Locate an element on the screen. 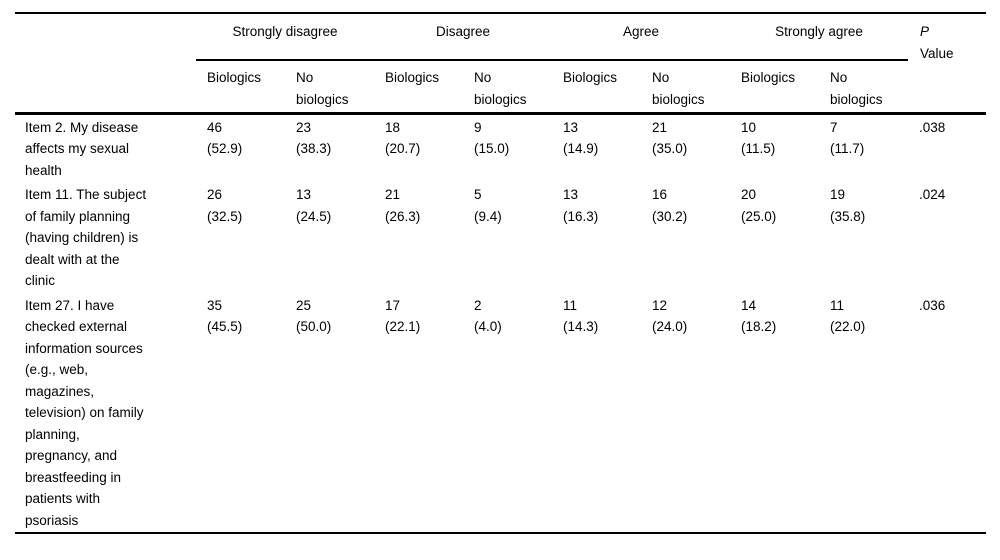 The height and width of the screenshot is (560, 1000). count-cell: 18 (20.7) is located at coordinates (418, 147).